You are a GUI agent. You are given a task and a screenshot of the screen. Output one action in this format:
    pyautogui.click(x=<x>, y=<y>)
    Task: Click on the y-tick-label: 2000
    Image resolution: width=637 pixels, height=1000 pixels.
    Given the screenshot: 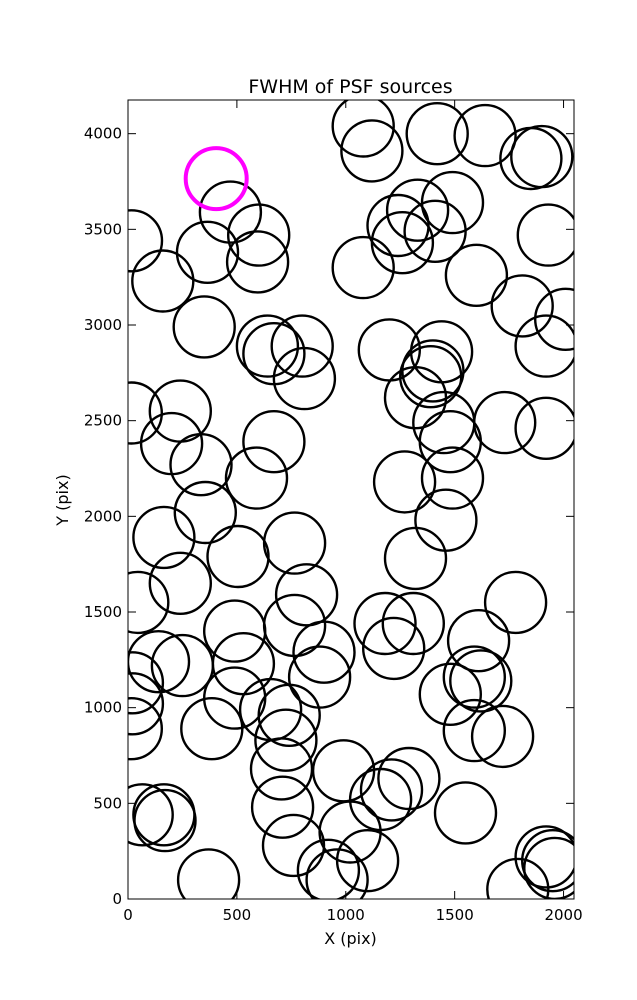 What is the action you would take?
    pyautogui.click(x=103, y=516)
    